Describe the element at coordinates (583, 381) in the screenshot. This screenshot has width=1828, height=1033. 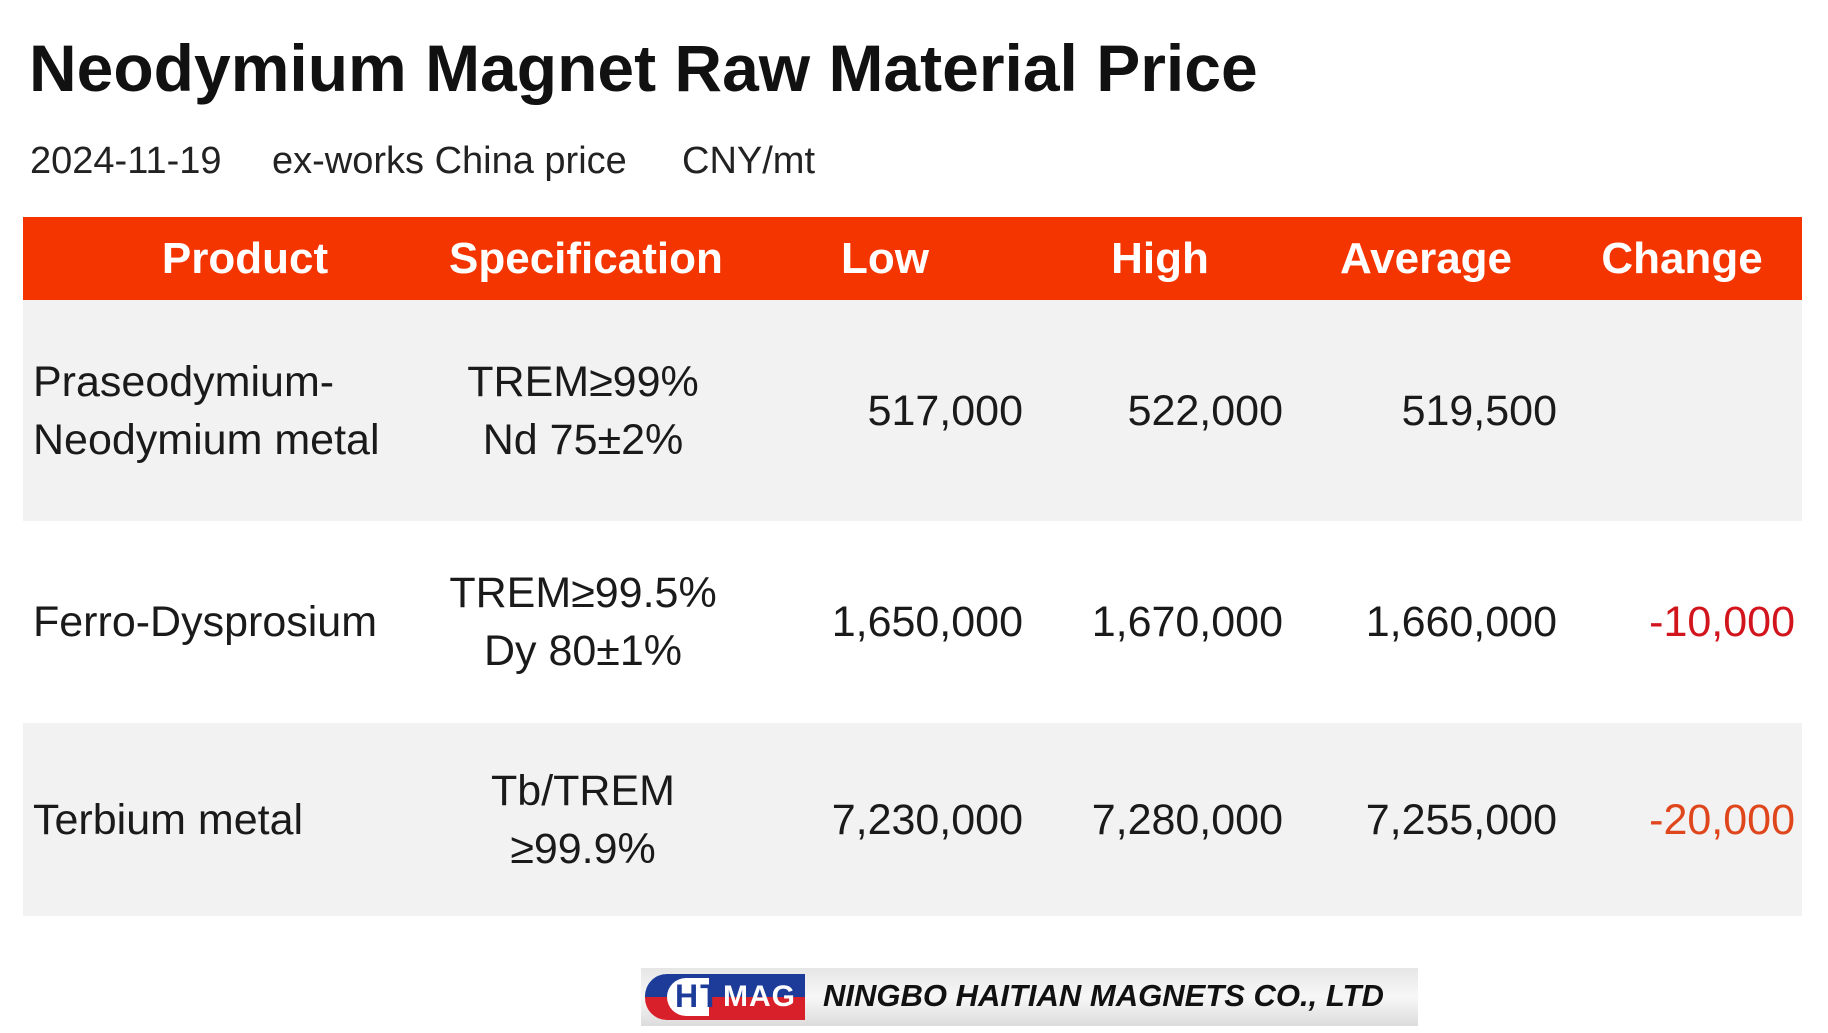
I see `specification: TREM≥99%` at that location.